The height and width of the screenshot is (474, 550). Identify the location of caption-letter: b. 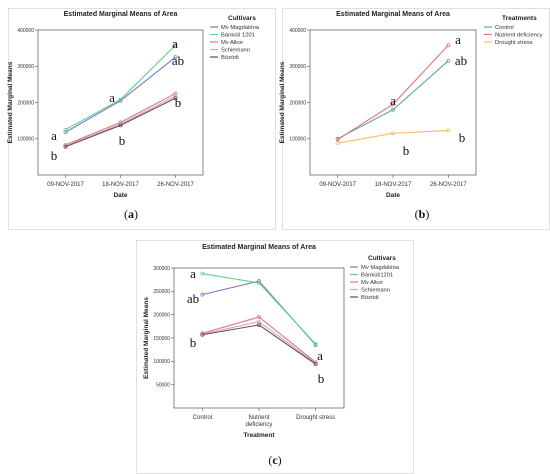
(422, 214).